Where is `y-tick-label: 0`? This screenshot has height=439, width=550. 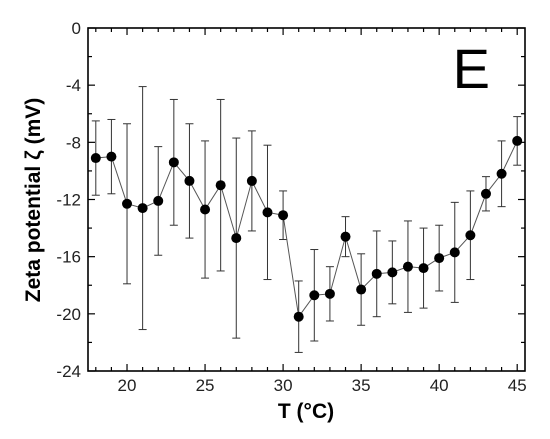
y-tick-label: 0 is located at coordinates (76, 28).